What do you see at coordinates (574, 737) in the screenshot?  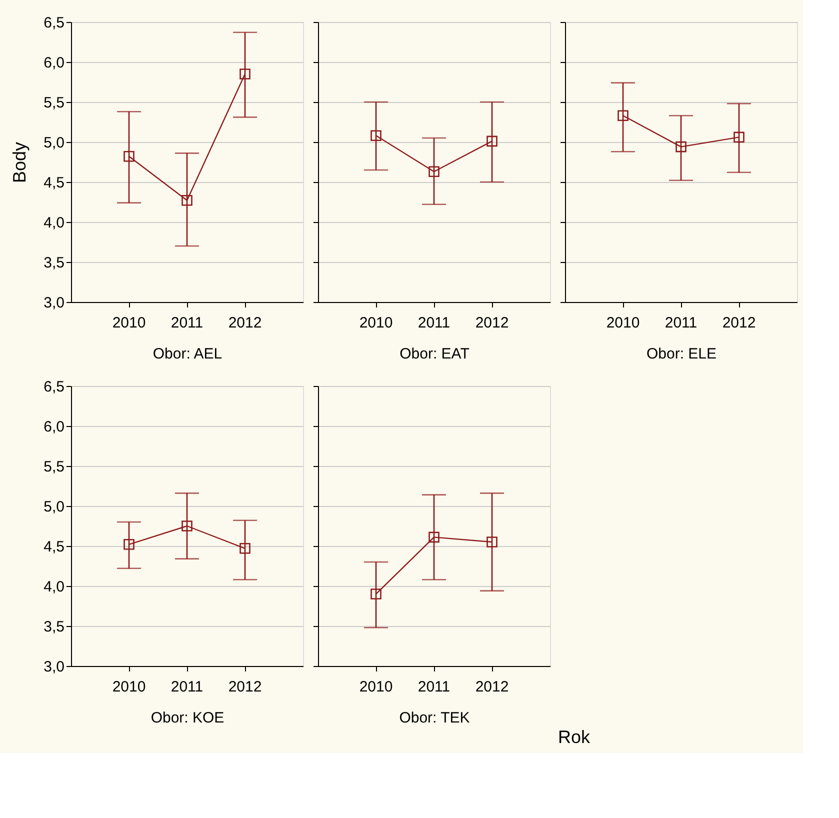 I see `x-axis-title: Rok` at bounding box center [574, 737].